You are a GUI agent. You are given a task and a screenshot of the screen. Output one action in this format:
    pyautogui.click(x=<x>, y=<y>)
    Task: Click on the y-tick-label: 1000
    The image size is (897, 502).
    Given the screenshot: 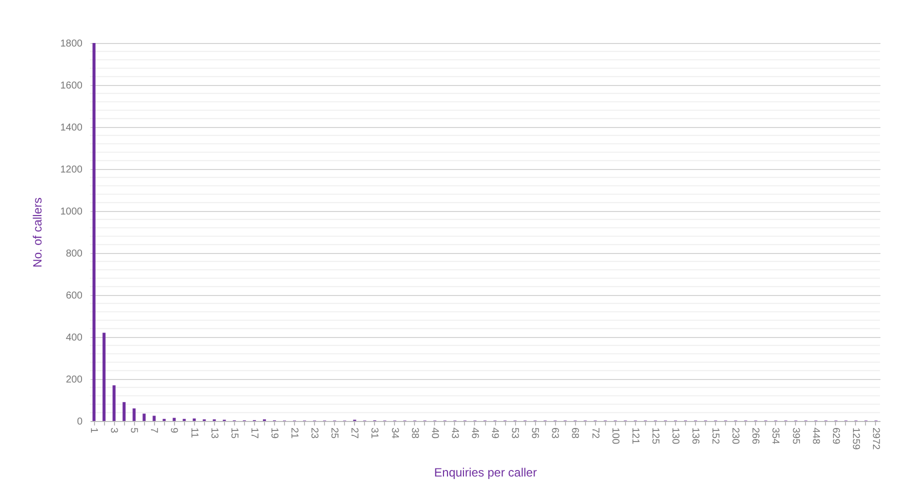 What is the action you would take?
    pyautogui.click(x=71, y=212)
    